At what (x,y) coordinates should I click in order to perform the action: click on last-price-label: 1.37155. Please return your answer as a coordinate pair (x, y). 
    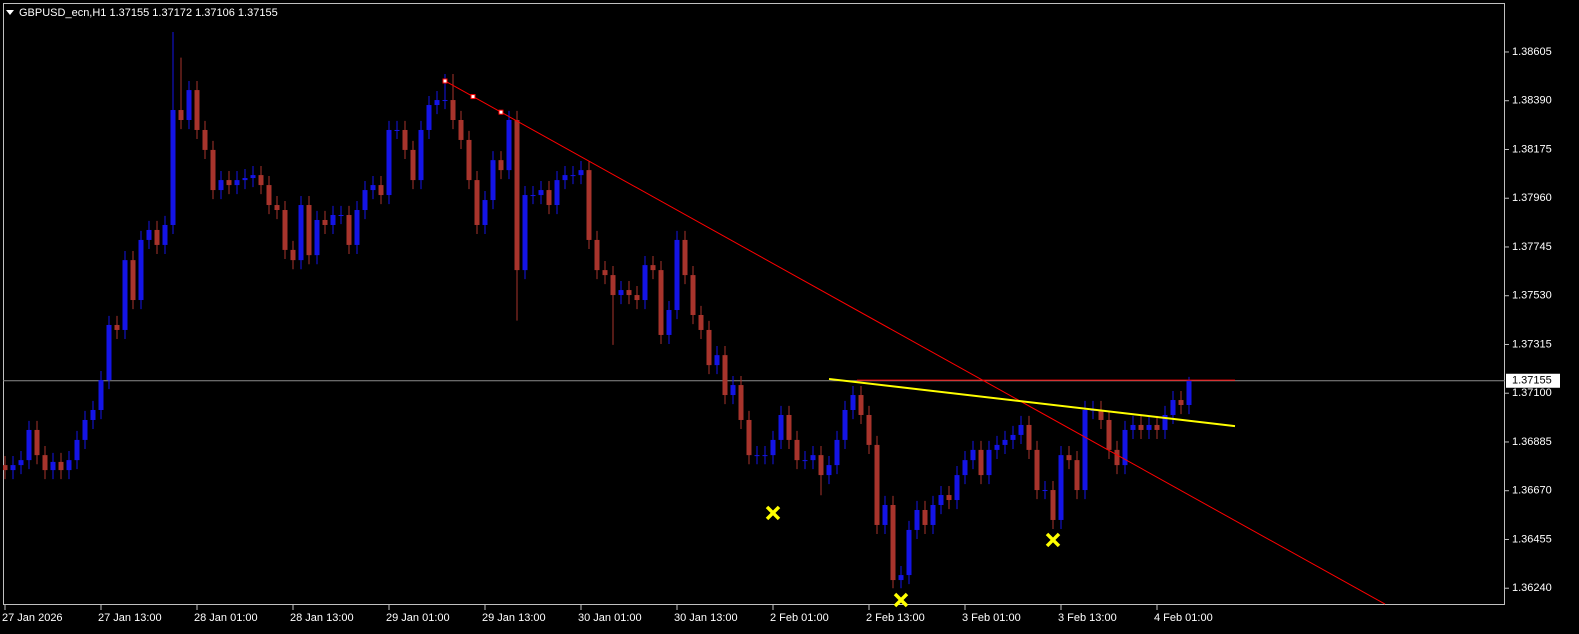
    Looking at the image, I should click on (1532, 381).